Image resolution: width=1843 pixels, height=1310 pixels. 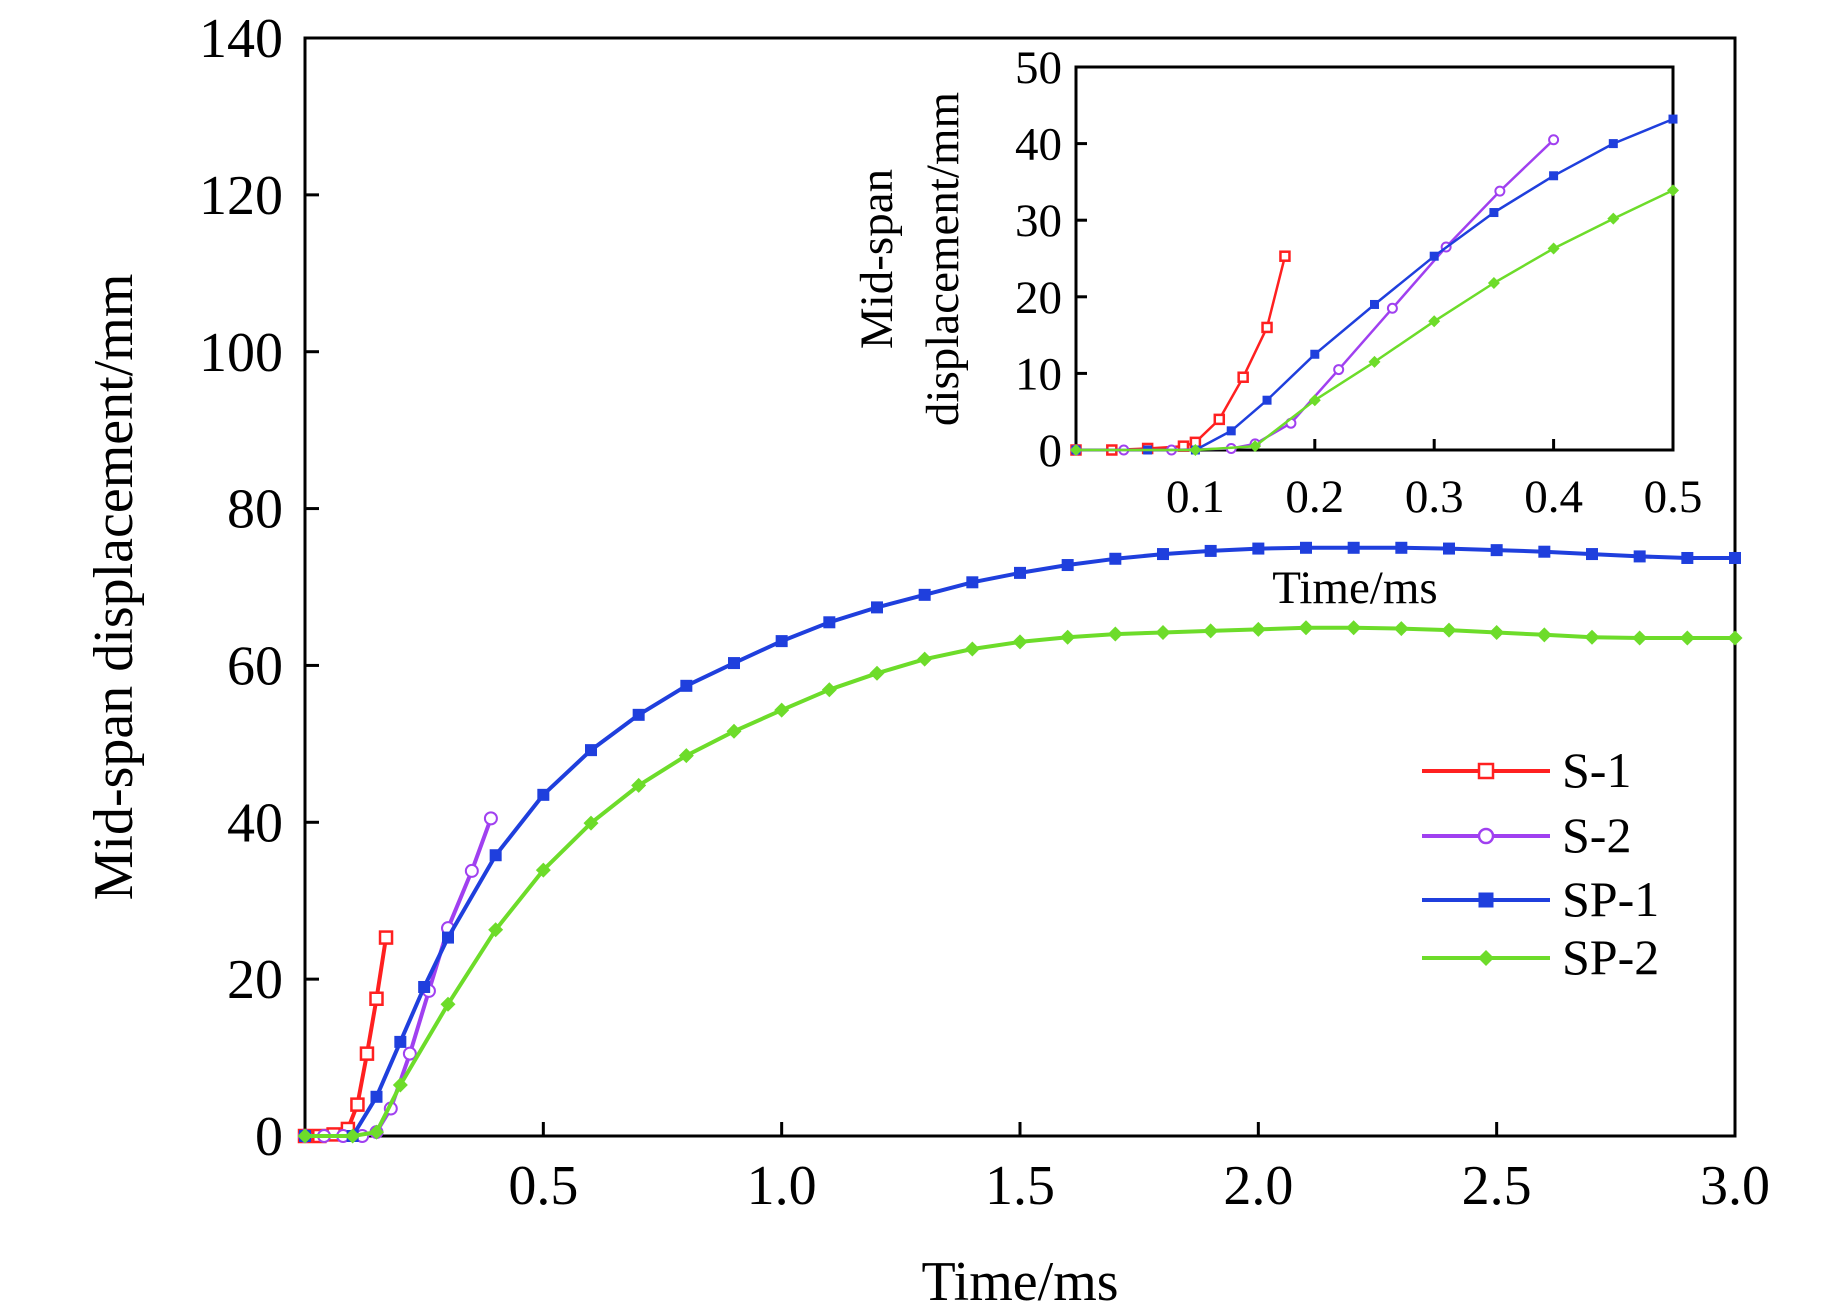 What do you see at coordinates (1610, 899) in the screenshot?
I see `legend-label-sp1: SP-1` at bounding box center [1610, 899].